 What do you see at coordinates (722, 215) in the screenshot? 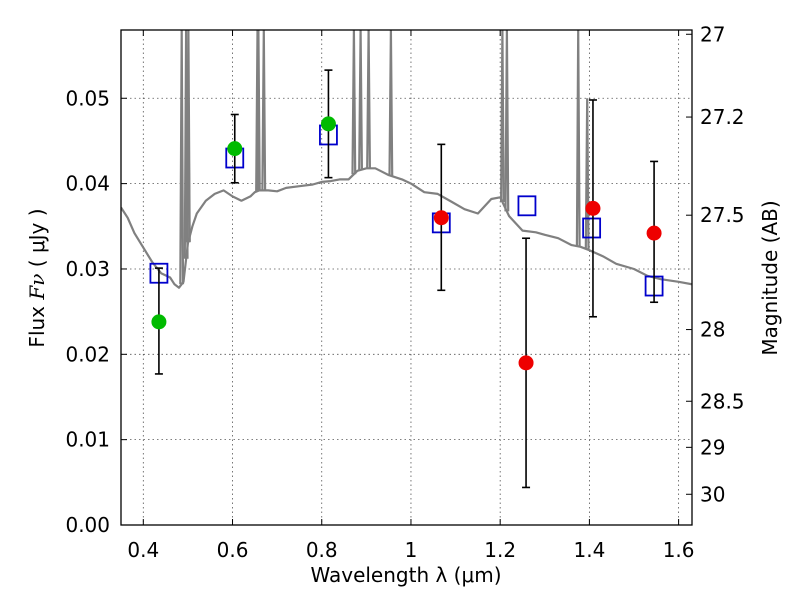
I see `magnitude-tick-label: 27.5` at bounding box center [722, 215].